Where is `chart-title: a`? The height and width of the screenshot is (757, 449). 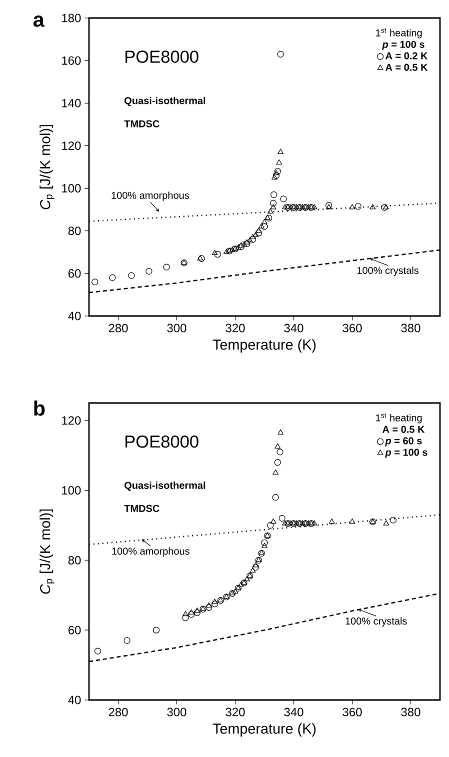
chart-title: a is located at coordinates (39, 21).